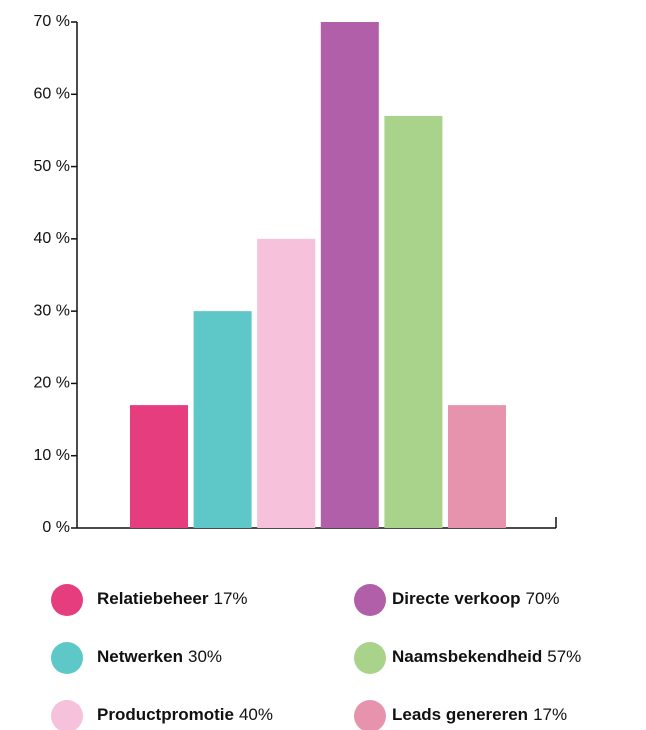 The image size is (646, 730). Describe the element at coordinates (564, 656) in the screenshot. I see `legend-value: 57%` at that location.